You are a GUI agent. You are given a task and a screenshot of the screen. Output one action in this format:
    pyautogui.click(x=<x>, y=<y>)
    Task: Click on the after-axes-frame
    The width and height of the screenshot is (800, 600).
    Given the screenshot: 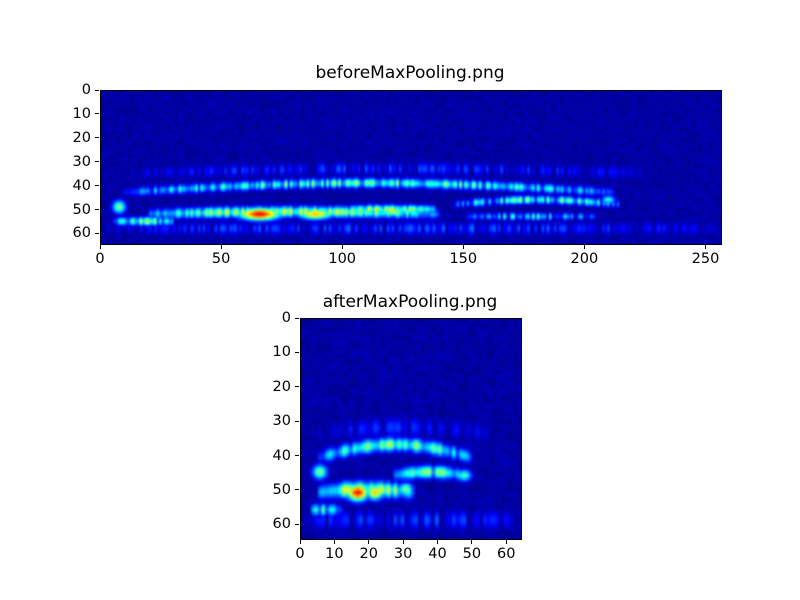 What is the action you would take?
    pyautogui.click(x=411, y=429)
    